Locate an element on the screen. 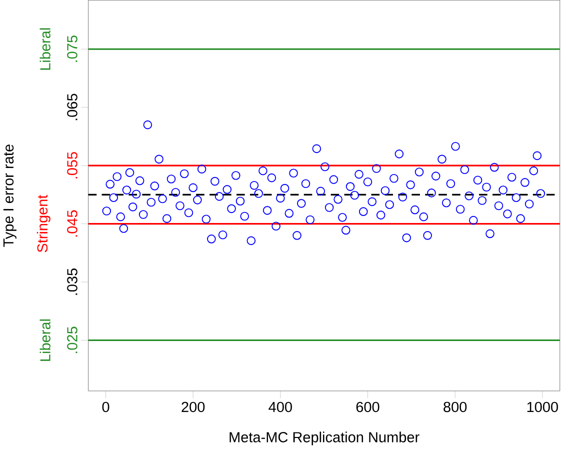 The width and height of the screenshot is (562, 449). y-tick-label: .025 is located at coordinates (72, 340).